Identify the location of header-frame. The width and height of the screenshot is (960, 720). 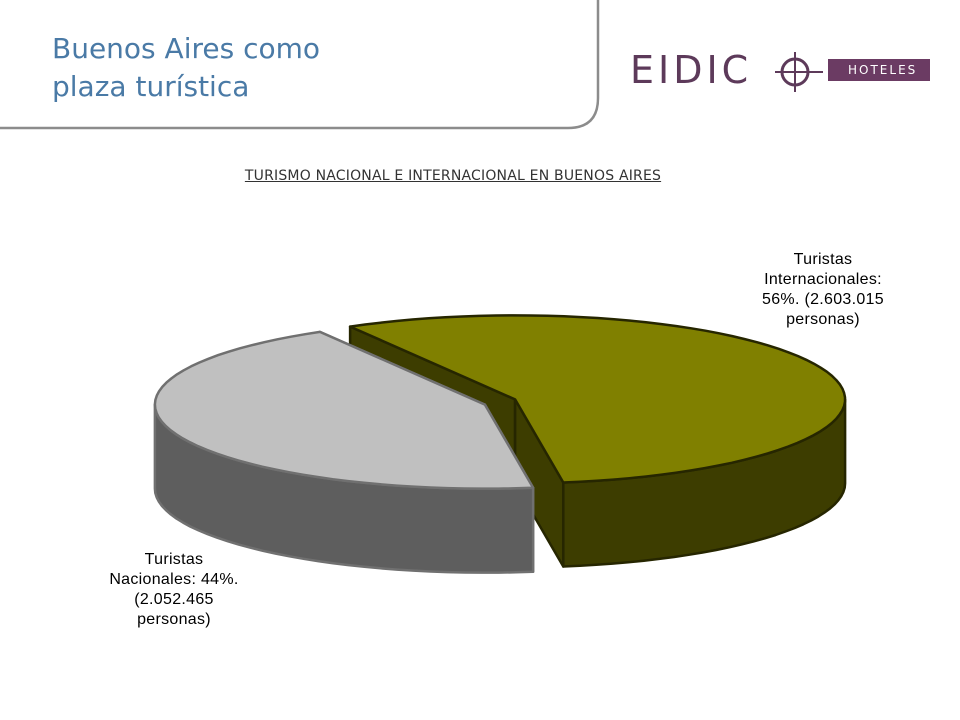
(300, 65).